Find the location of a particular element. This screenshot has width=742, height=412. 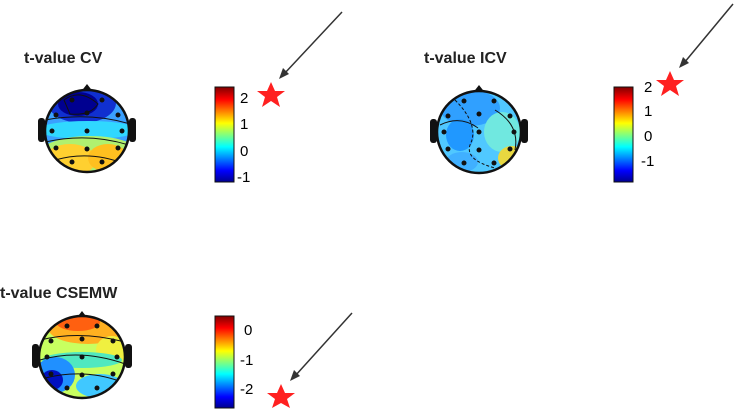

panel-title: t-value CV is located at coordinates (63, 58).